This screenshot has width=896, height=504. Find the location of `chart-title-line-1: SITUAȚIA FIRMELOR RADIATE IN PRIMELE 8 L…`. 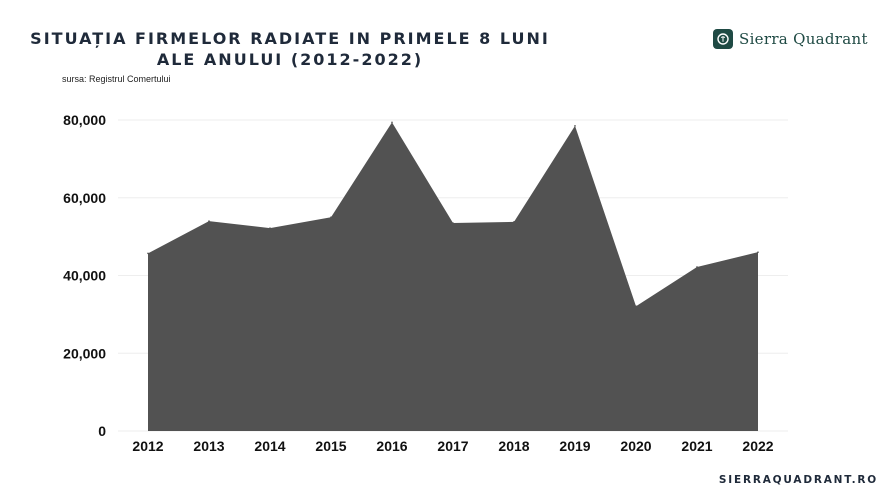

chart-title-line-1: SITUAȚIA FIRMELOR RADIATE IN PRIMELE 8 L… is located at coordinates (290, 38).